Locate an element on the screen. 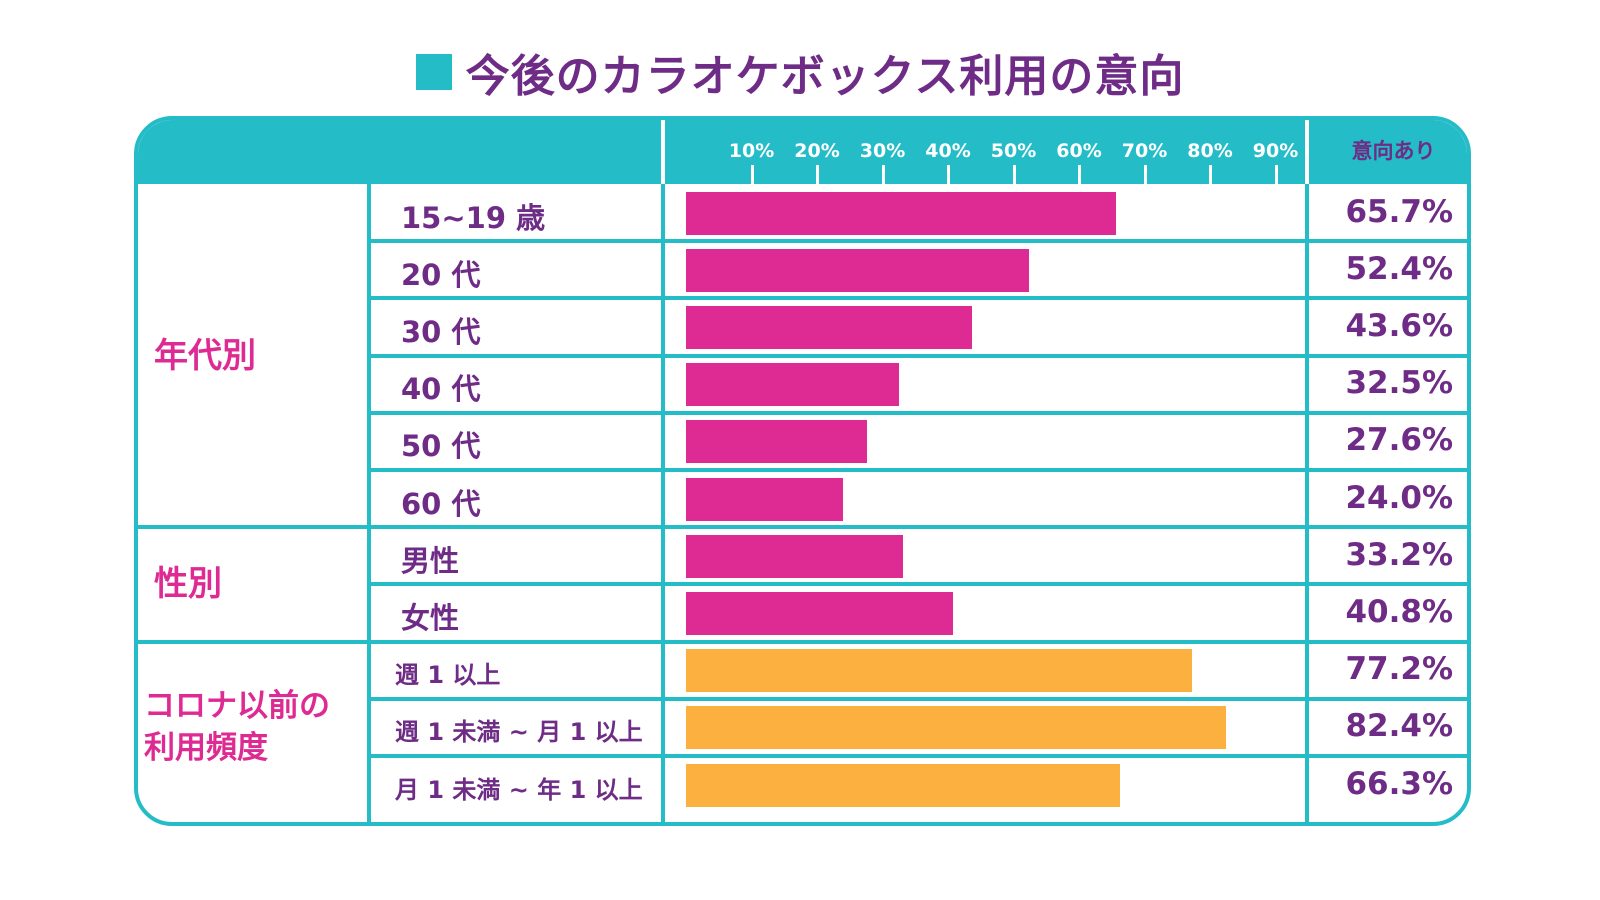 Image resolution: width=1600 pixels, height=900 pixels. x-tick-label: 80% is located at coordinates (1210, 151).